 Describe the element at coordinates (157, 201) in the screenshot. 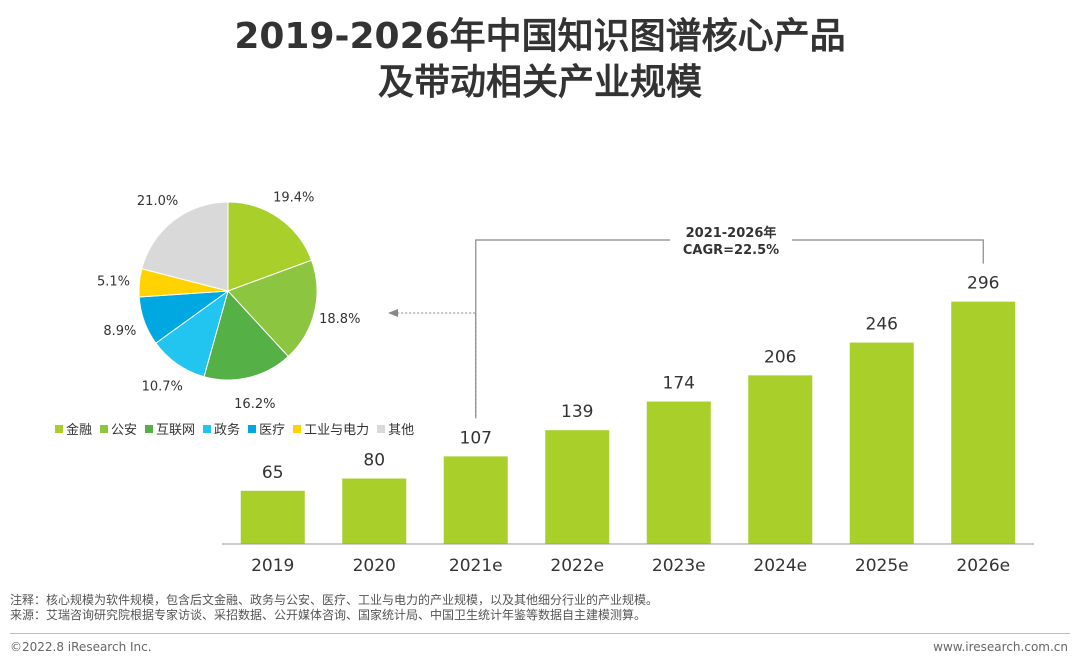

I see `pie-value-label: 21.0%` at that location.